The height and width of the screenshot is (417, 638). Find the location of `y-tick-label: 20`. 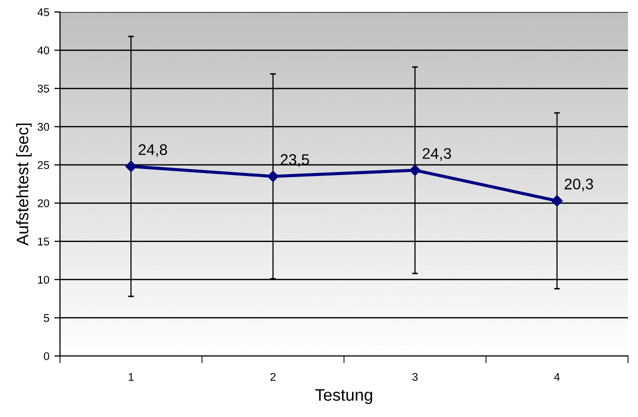

y-tick-label: 20 is located at coordinates (44, 203).